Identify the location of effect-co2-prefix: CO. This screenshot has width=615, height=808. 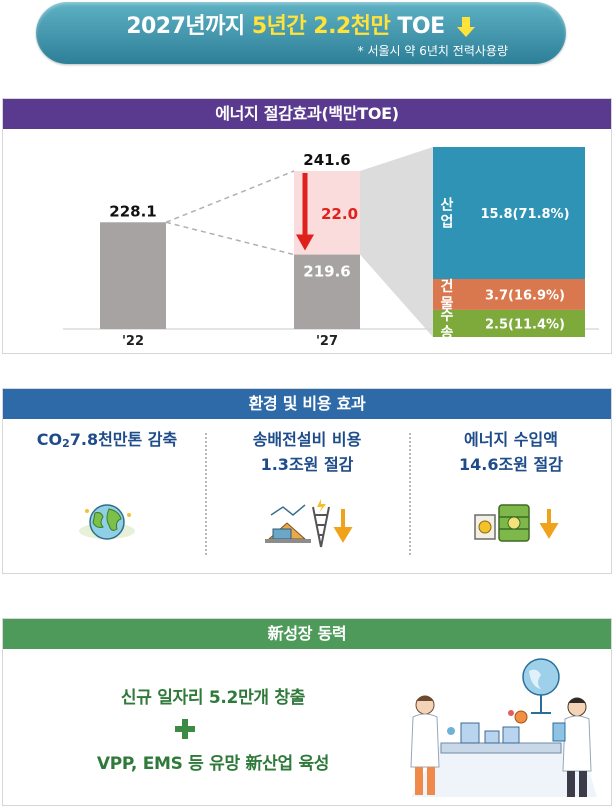
(49, 439).